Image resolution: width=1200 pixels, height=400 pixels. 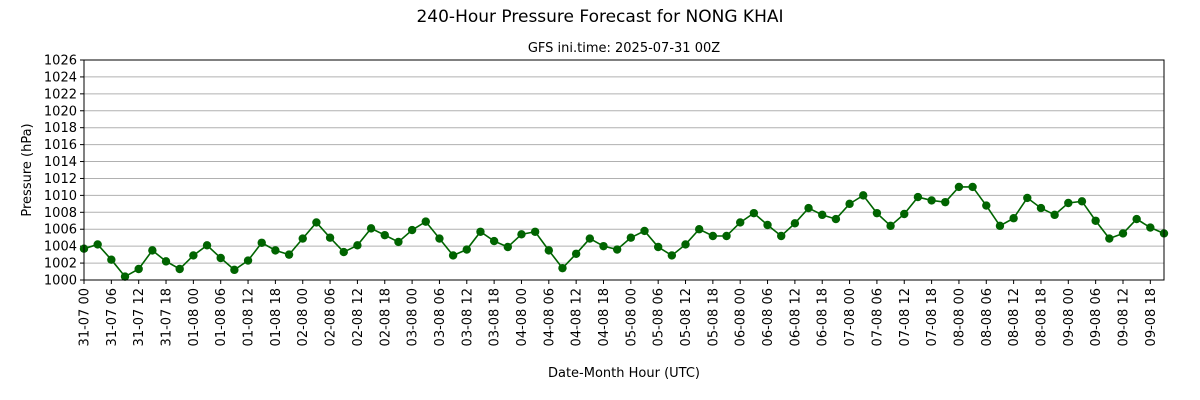 What do you see at coordinates (1041, 317) in the screenshot?
I see `x-tick-label: 08-08 18` at bounding box center [1041, 317].